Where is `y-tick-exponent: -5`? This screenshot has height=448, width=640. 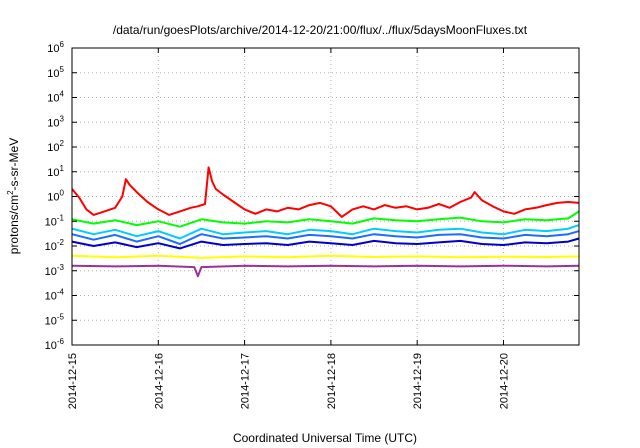
y-tick-exponent: -5 is located at coordinates (61, 316).